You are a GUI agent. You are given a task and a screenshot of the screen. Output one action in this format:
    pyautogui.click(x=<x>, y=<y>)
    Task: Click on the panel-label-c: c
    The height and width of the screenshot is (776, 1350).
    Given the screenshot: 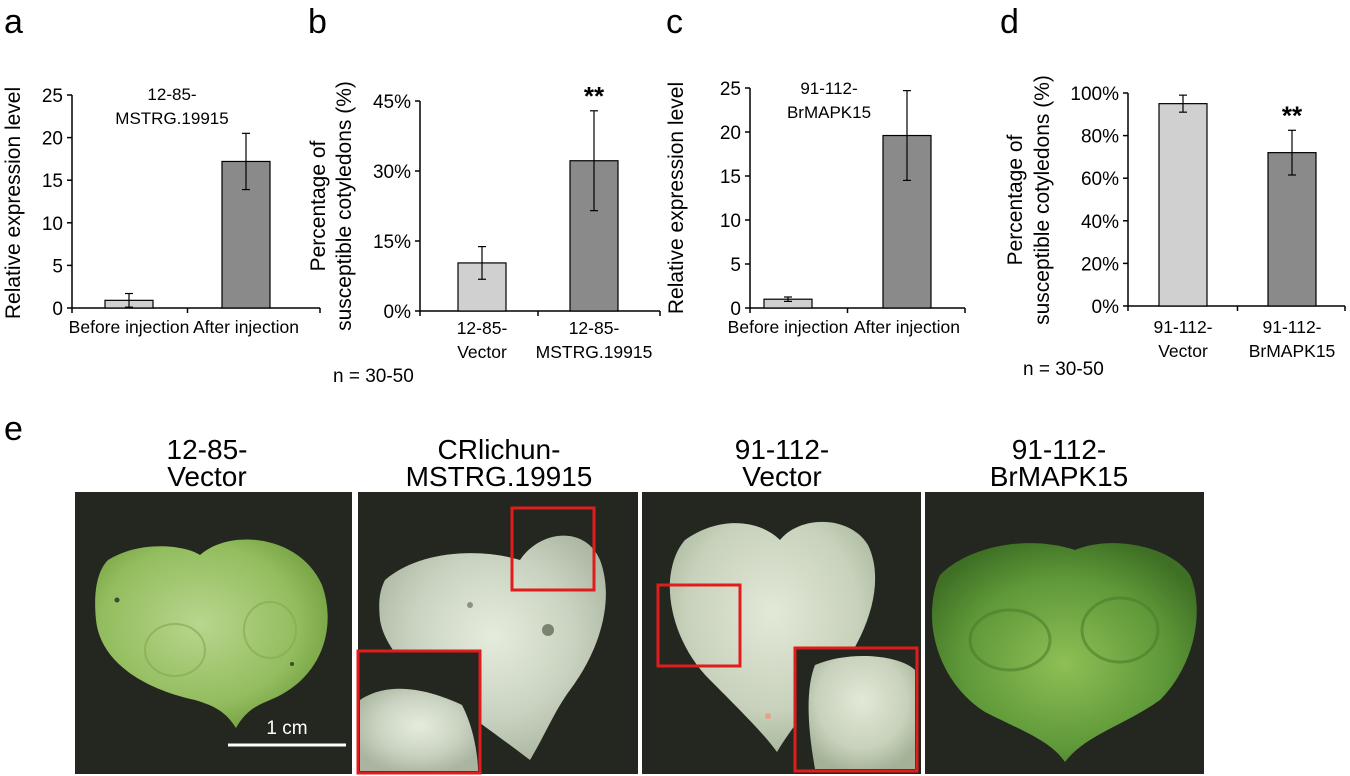 What is the action you would take?
    pyautogui.click(x=674, y=22)
    